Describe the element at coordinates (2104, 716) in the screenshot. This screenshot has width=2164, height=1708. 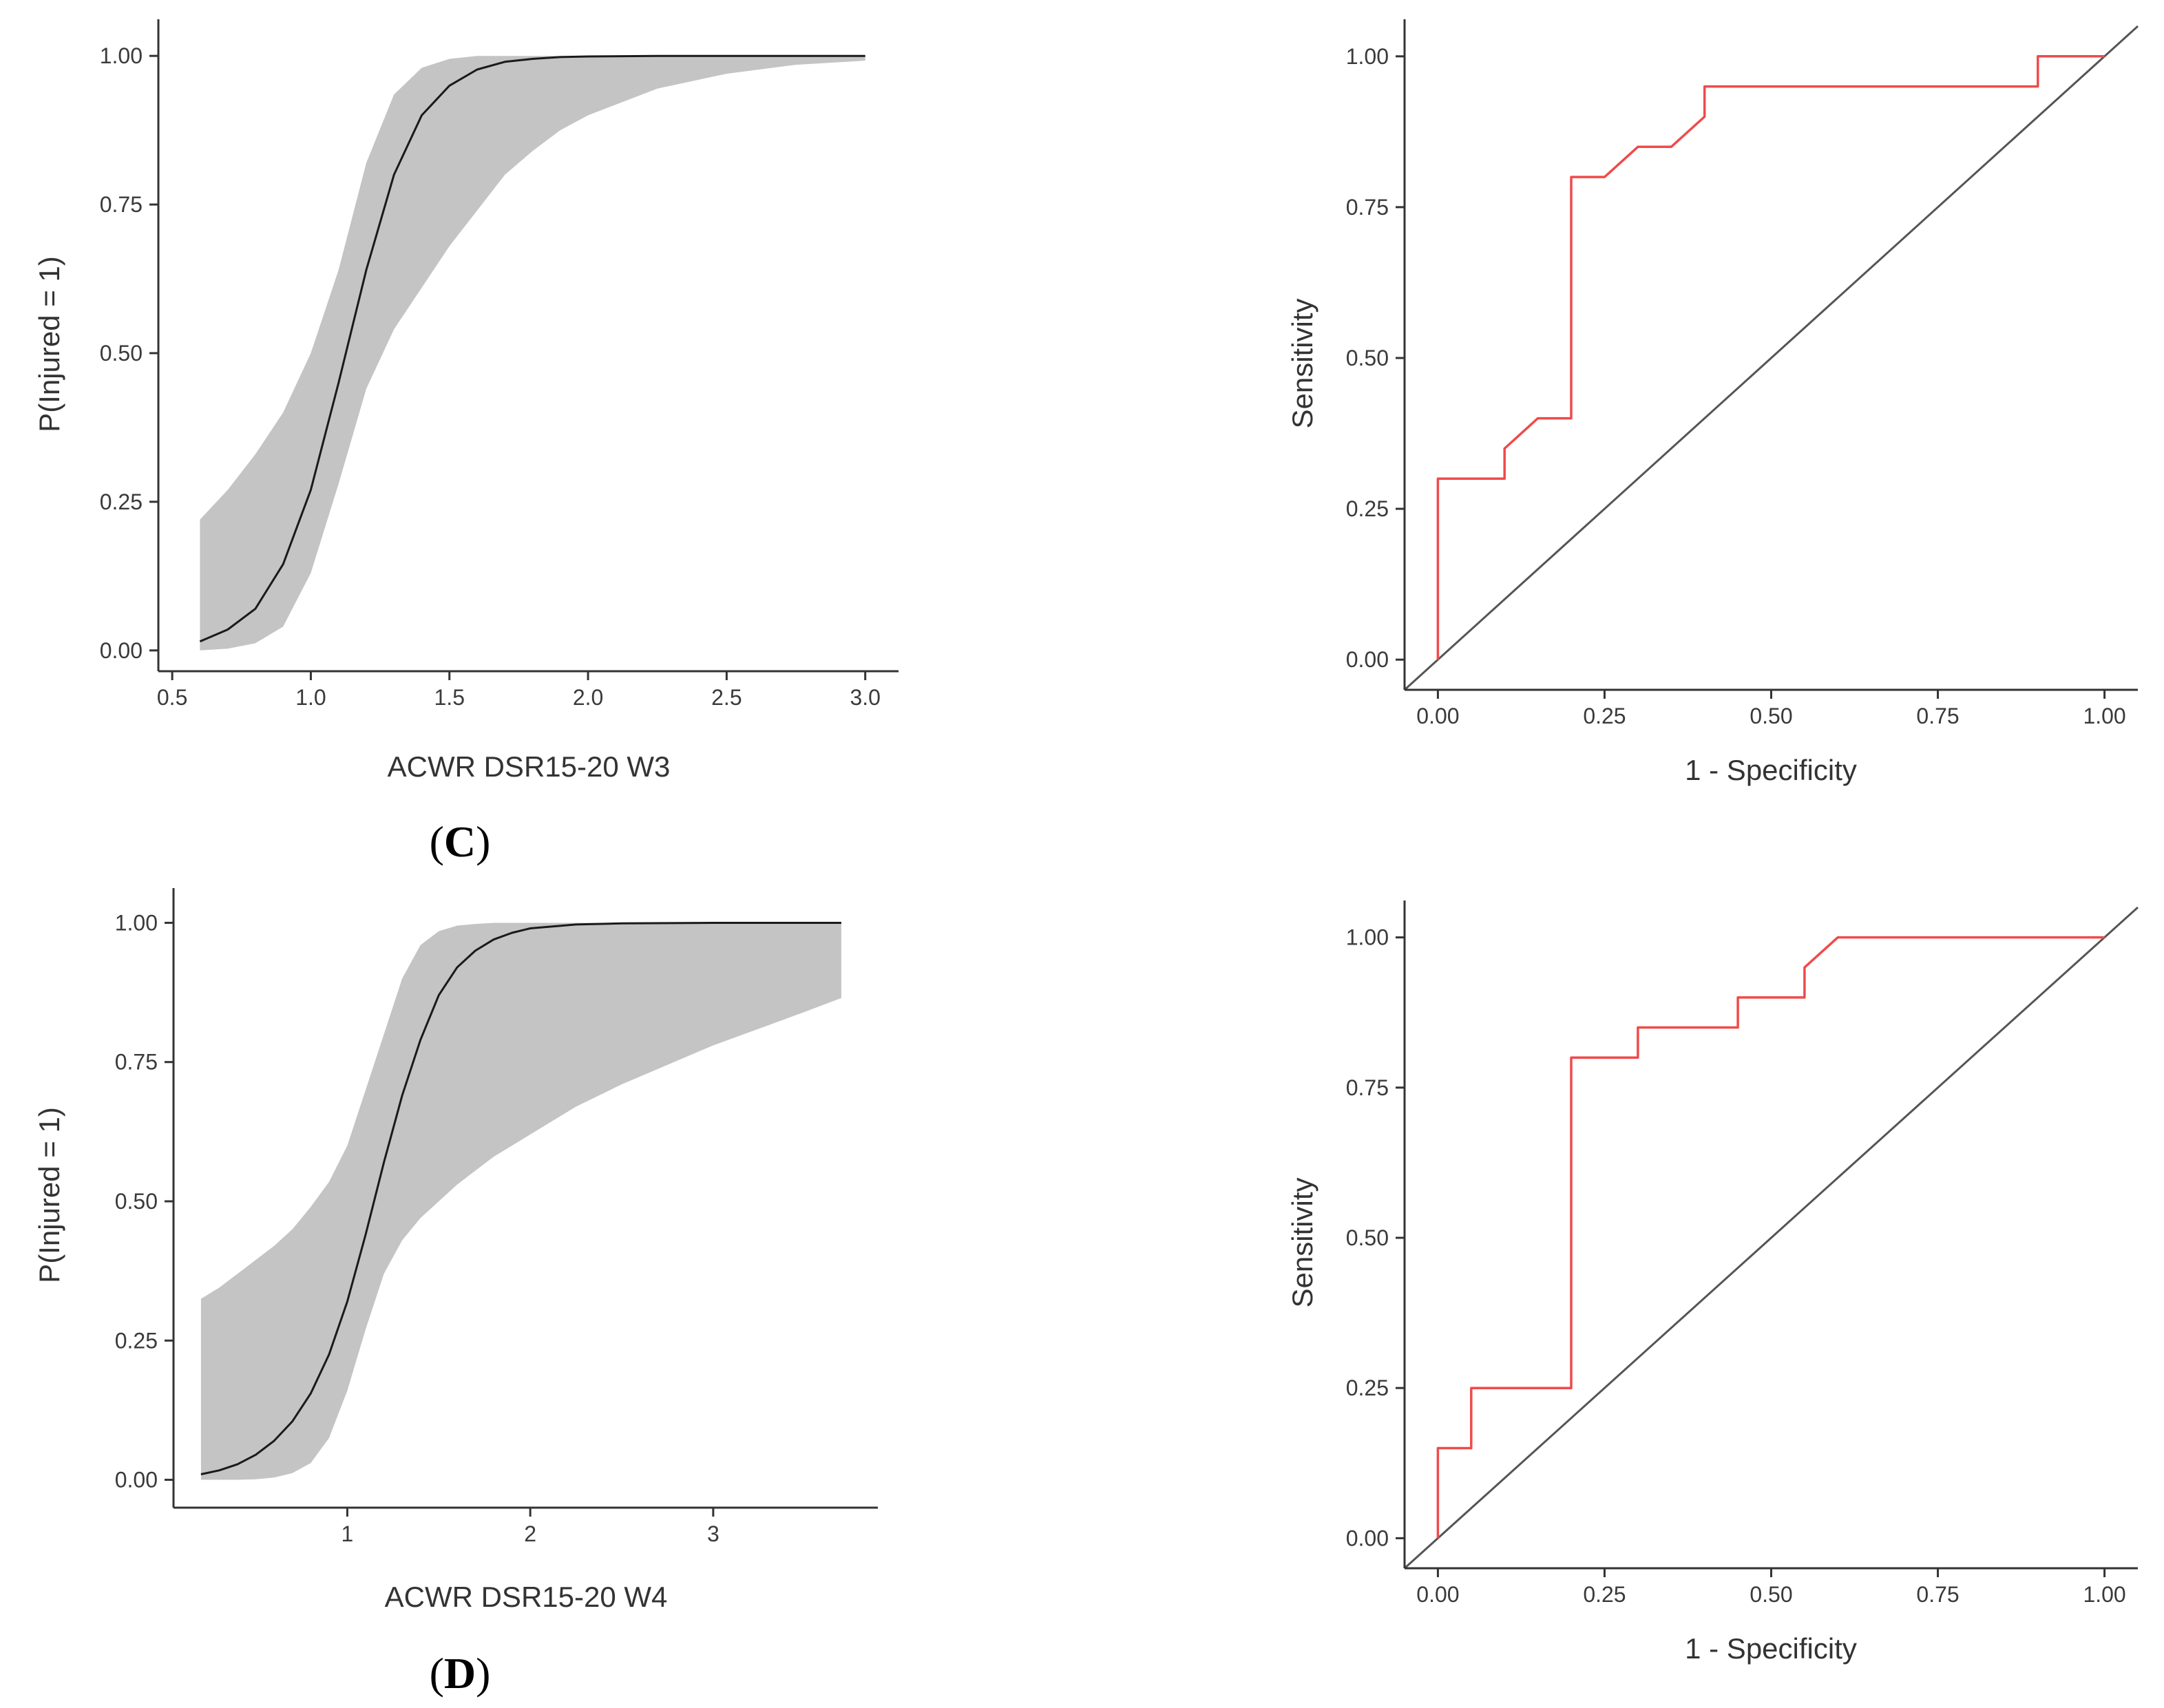
I see `x-tick-label-roc-c: 1.00` at that location.